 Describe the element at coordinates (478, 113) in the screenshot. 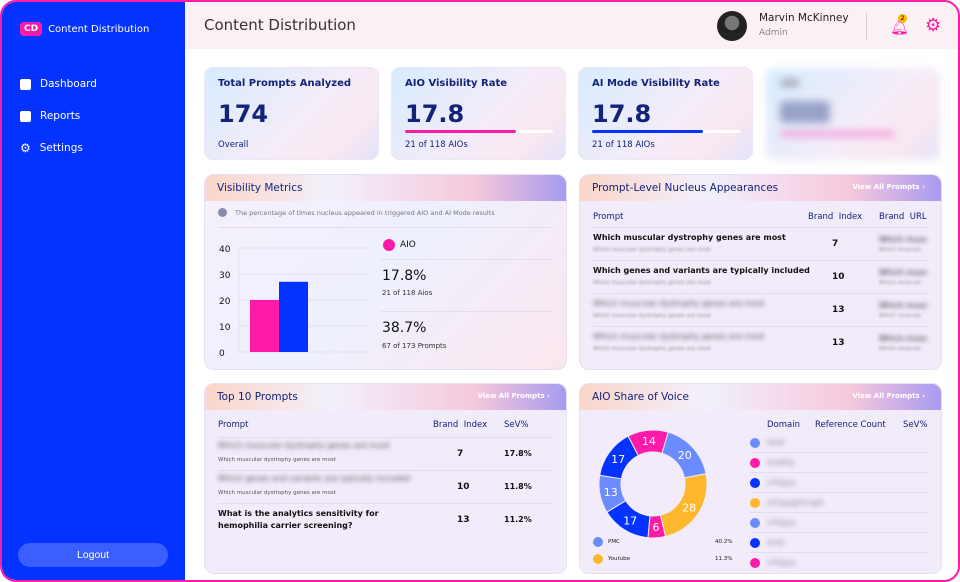

I see `stat-card-aio-visibility: AIO Visibility Rate 17.8 21 of 118 AIOs` at that location.